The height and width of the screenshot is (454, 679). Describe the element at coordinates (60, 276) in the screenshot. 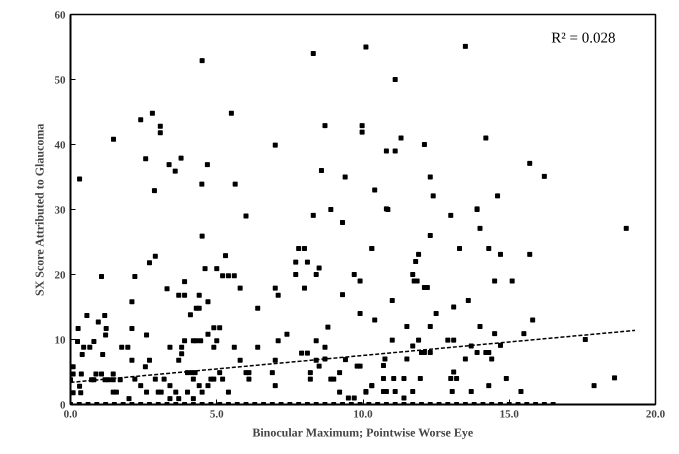

I see `y-tick-label: 20` at that location.